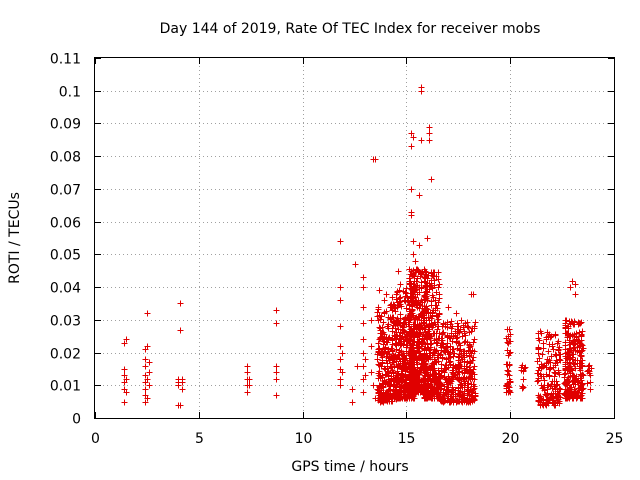 The width and height of the screenshot is (640, 480). I want to click on y-axis-label: ROTI / TECUs, so click(15, 238).